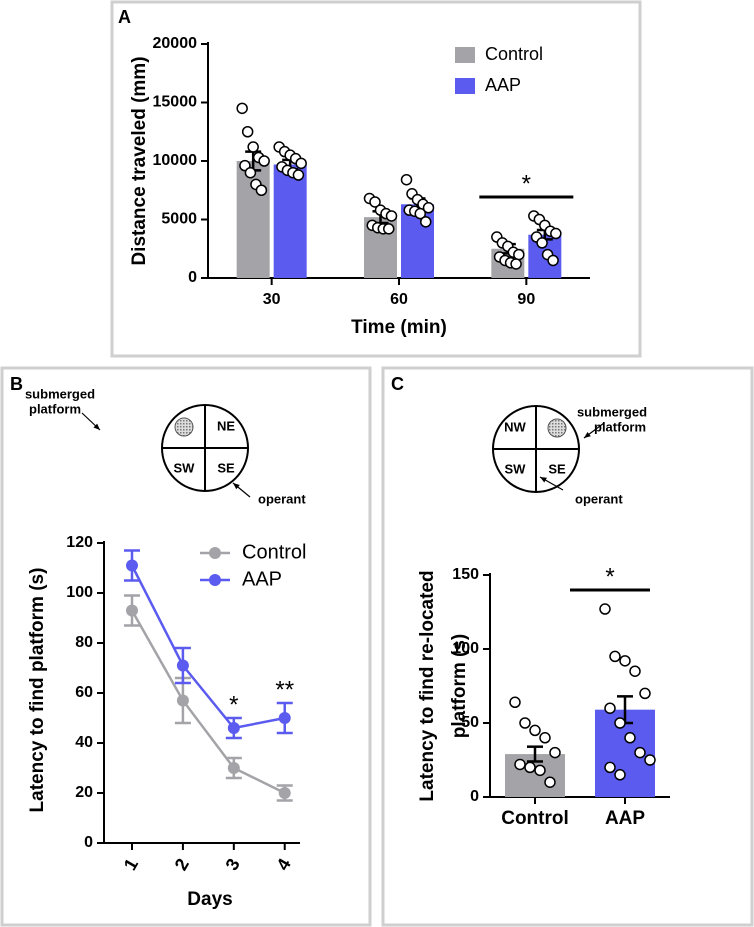 The width and height of the screenshot is (754, 927). Describe the element at coordinates (131, 864) in the screenshot. I see `x-tick-label: 1` at that location.